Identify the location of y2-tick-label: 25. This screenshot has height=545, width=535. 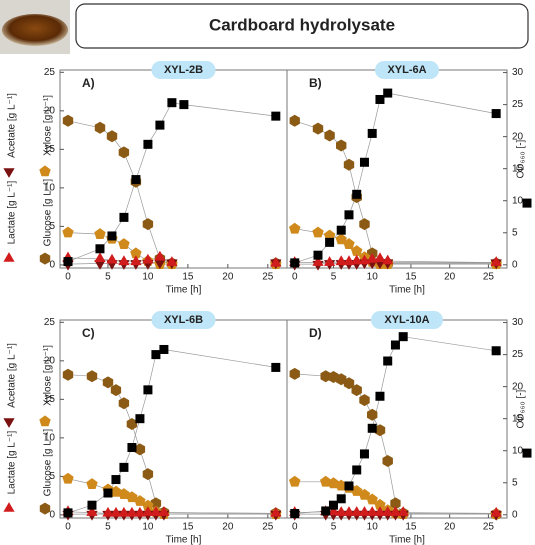
(518, 104).